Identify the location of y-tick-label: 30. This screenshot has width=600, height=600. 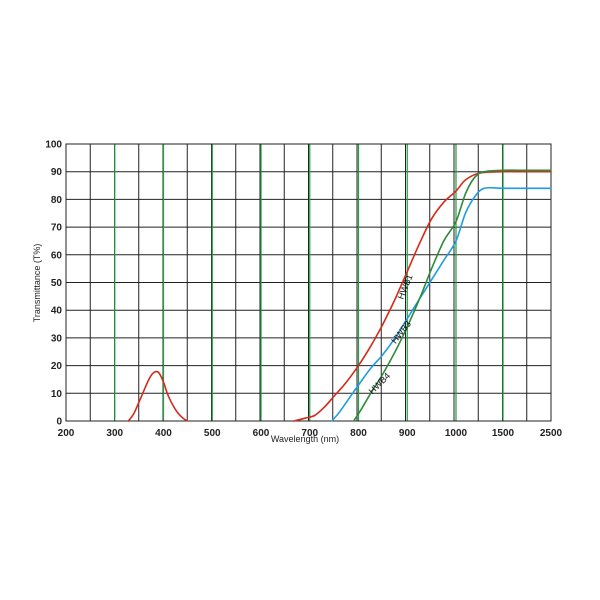
(57, 338).